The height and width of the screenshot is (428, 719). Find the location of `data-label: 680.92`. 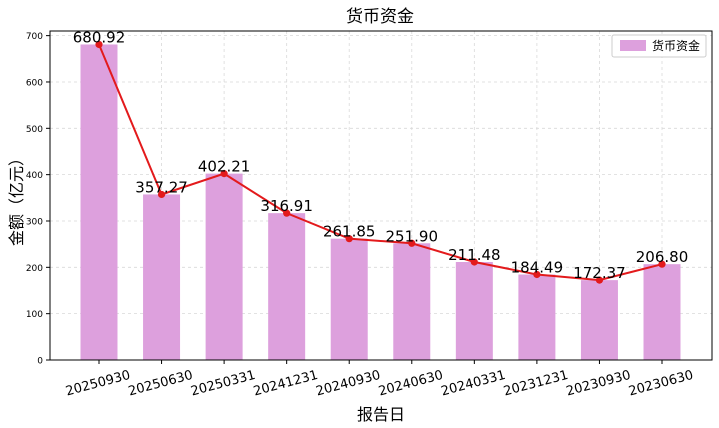

data-label: 680.92 is located at coordinates (99, 37).